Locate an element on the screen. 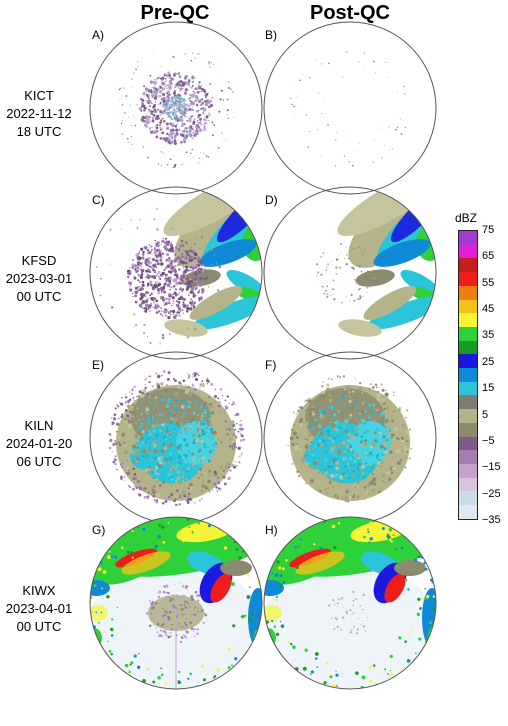  row-label: KIWX 2023-04-01 00 UTC is located at coordinates (39, 609).